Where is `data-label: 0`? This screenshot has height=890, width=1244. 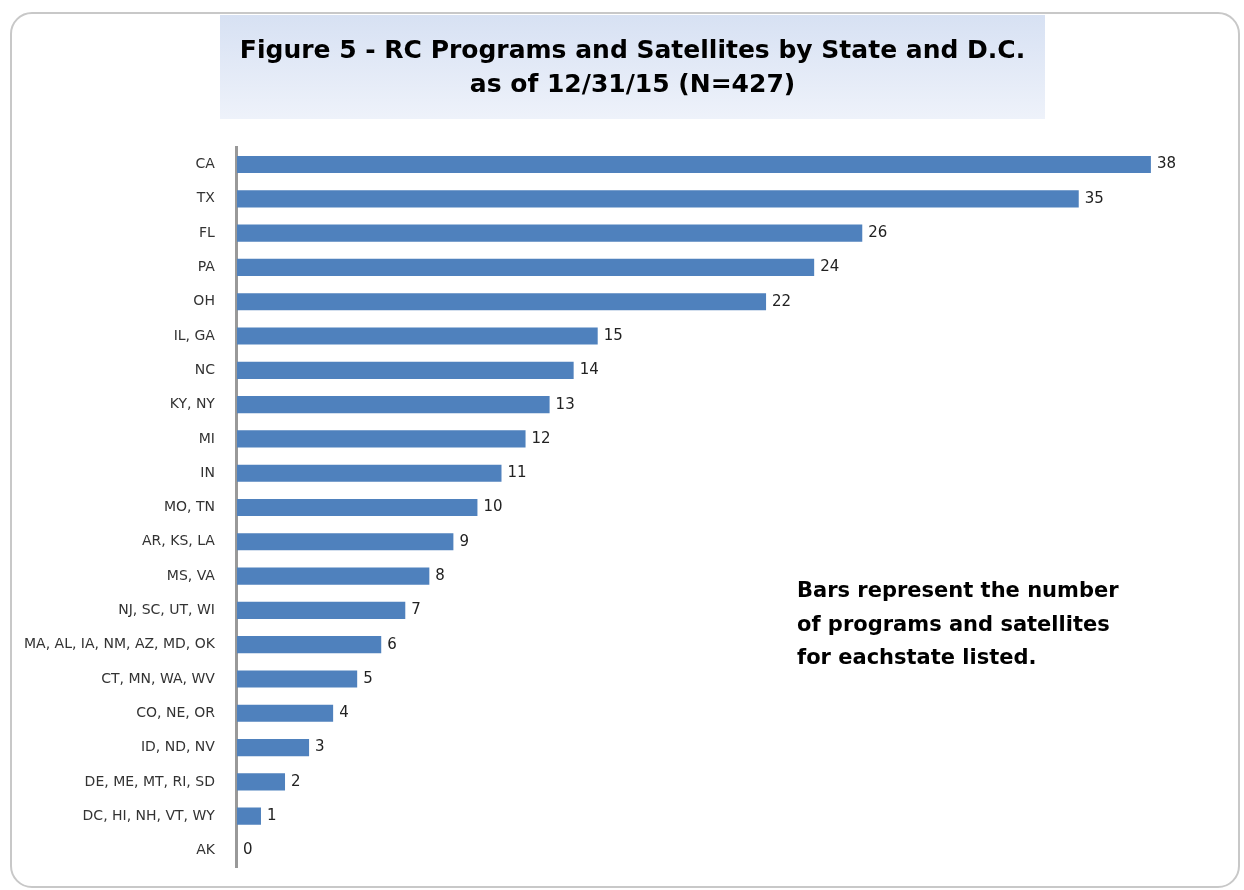
data-label: 0 is located at coordinates (247, 849).